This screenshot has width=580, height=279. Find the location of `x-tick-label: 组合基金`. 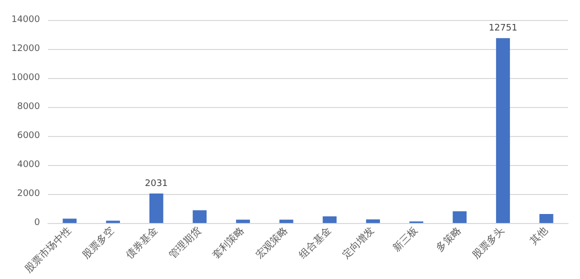

x-tick-label: 组合基金 is located at coordinates (315, 243).